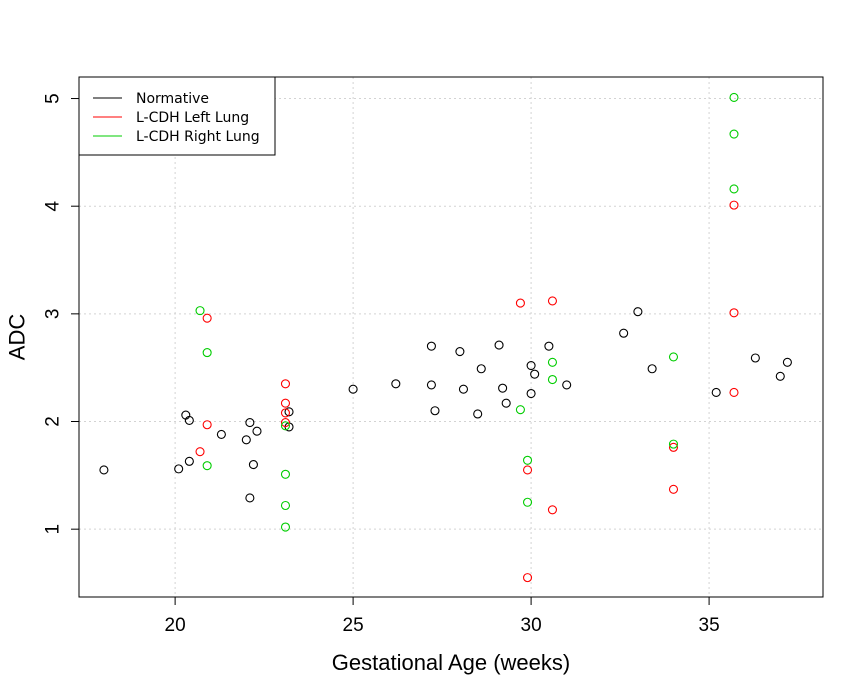  I want to click on y-axis: 1 2 3 4 5, so click(61, 313).